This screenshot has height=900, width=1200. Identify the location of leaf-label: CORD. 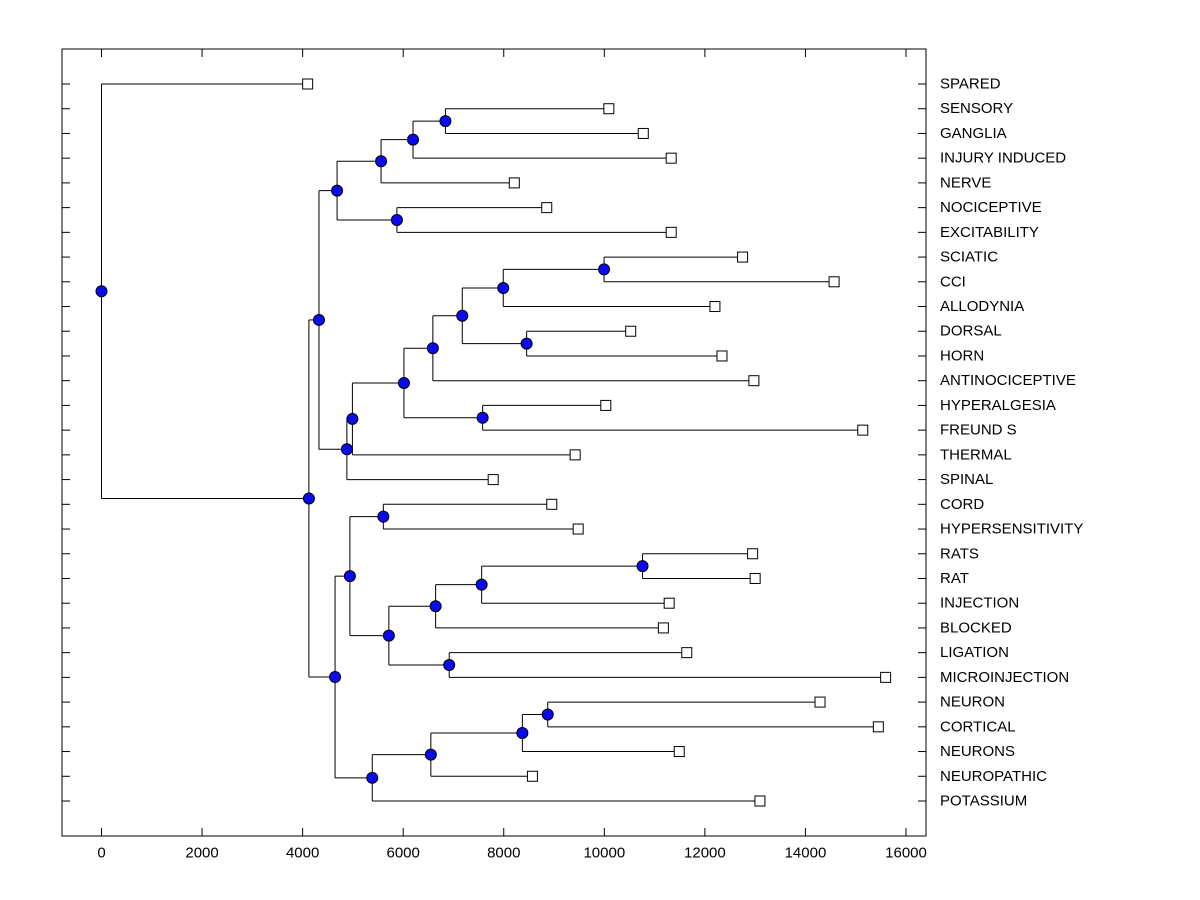
(962, 504).